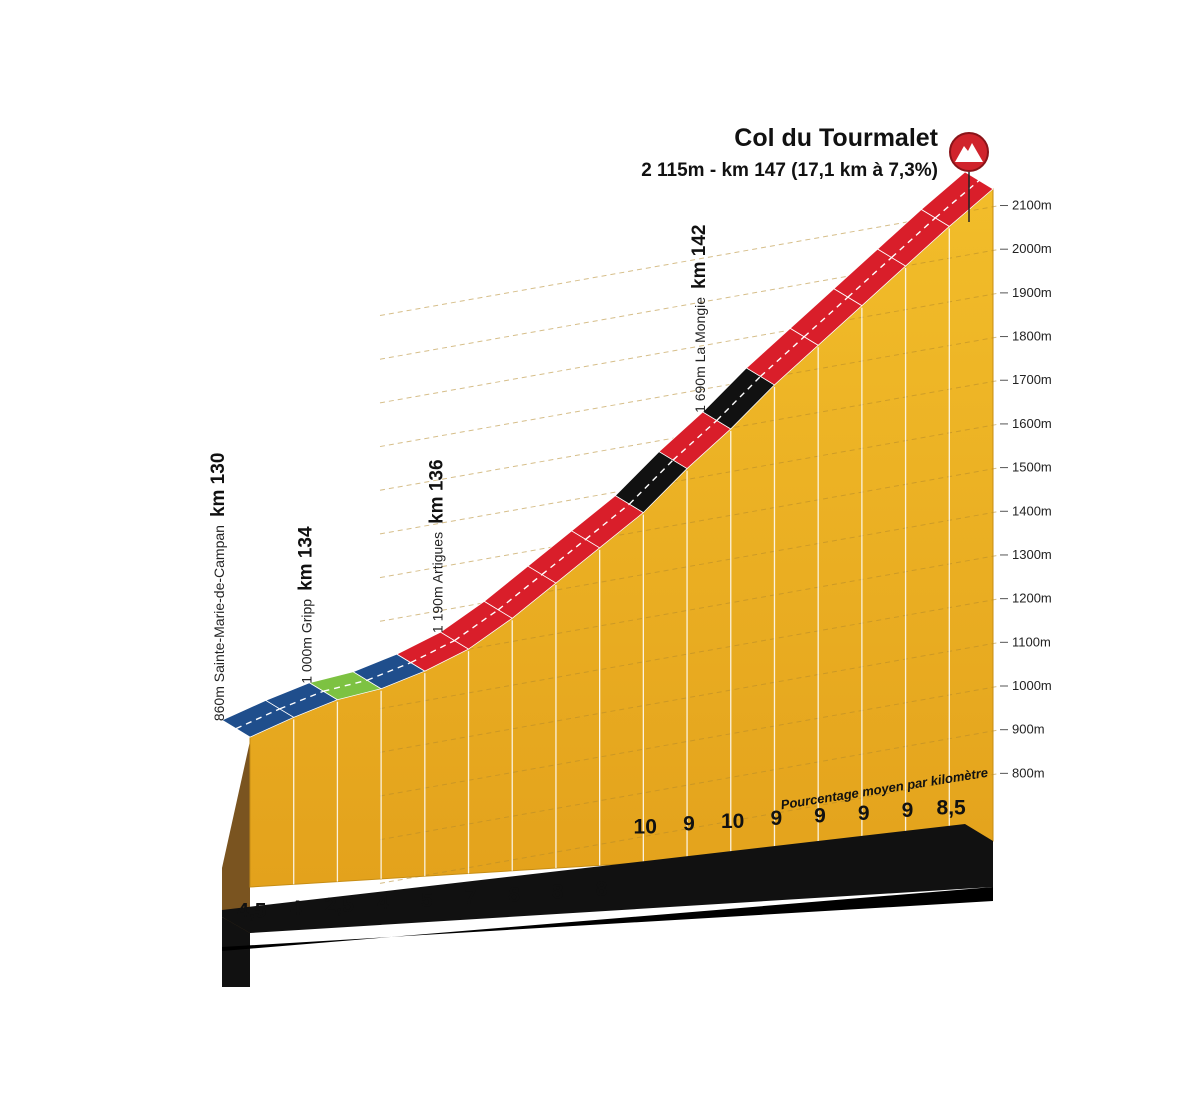 The width and height of the screenshot is (1200, 1103). Describe the element at coordinates (1032, 598) in the screenshot. I see `altitude-tick-label: 1200m` at that location.